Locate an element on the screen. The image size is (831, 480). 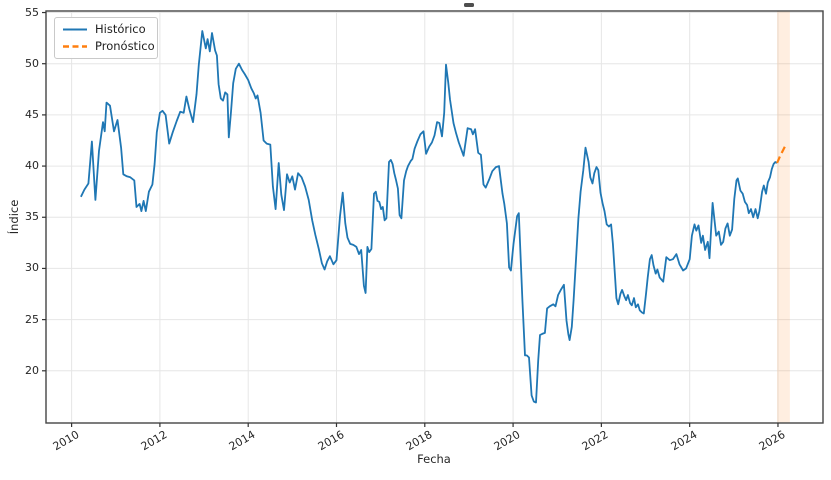
legend: Histórico Pronóstico is located at coordinates (106, 38).